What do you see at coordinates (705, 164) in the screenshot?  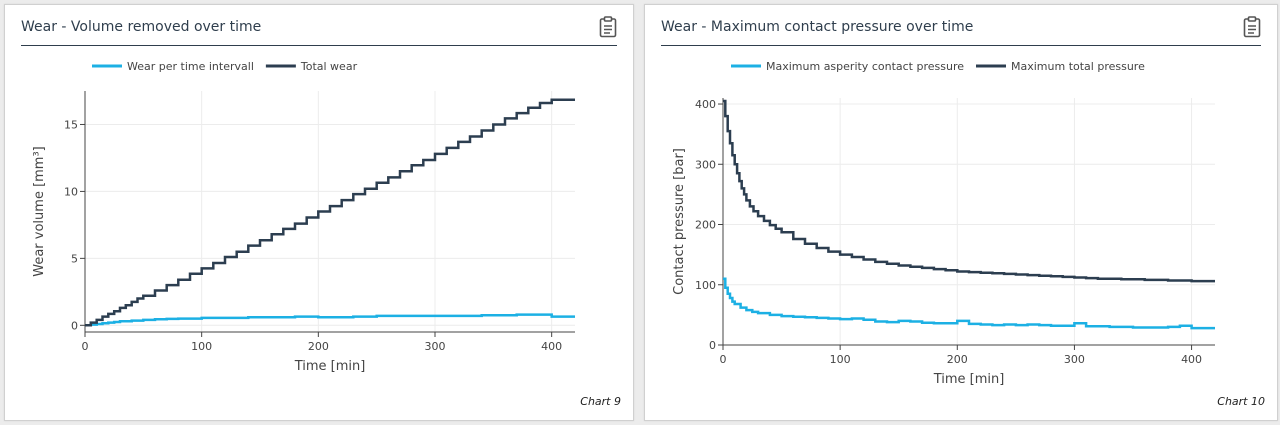 I see `y-tick-label: 300` at bounding box center [705, 164].